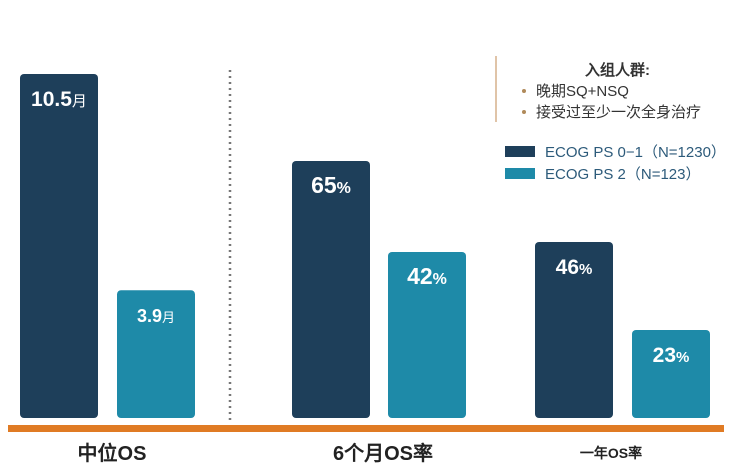 This screenshot has height=476, width=746. Describe the element at coordinates (383, 453) in the screenshot. I see `category-label: 6个月OS率` at that location.